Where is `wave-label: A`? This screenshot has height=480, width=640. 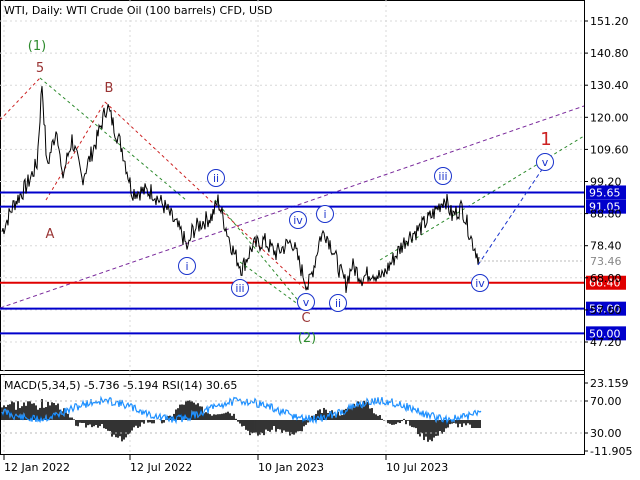
wave-label: A is located at coordinates (50, 234).